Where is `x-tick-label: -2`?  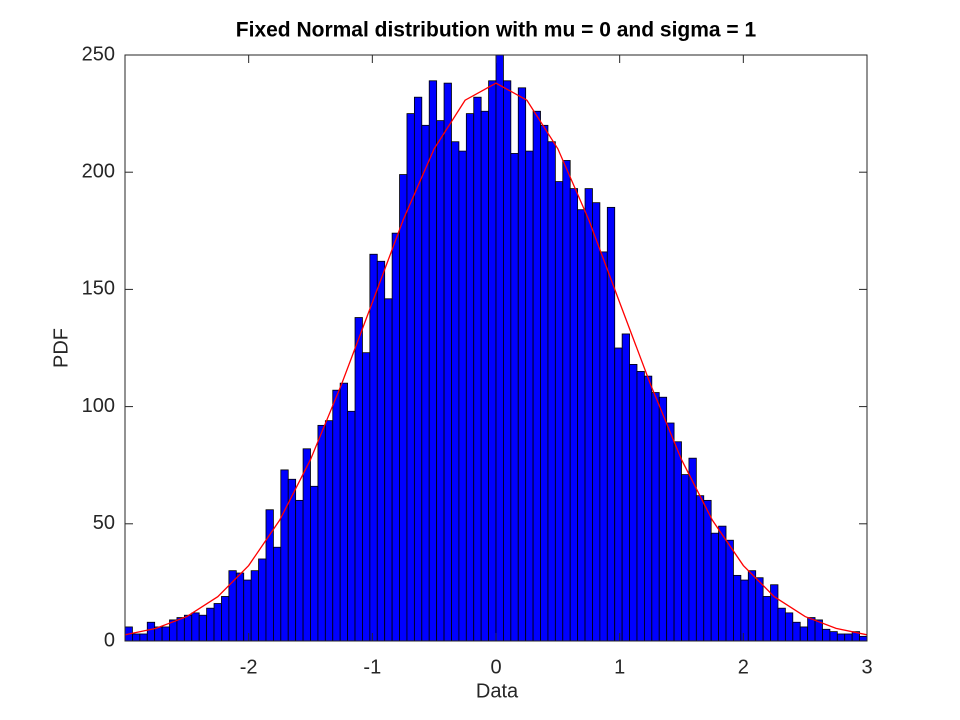 x-tick-label: -2 is located at coordinates (249, 667).